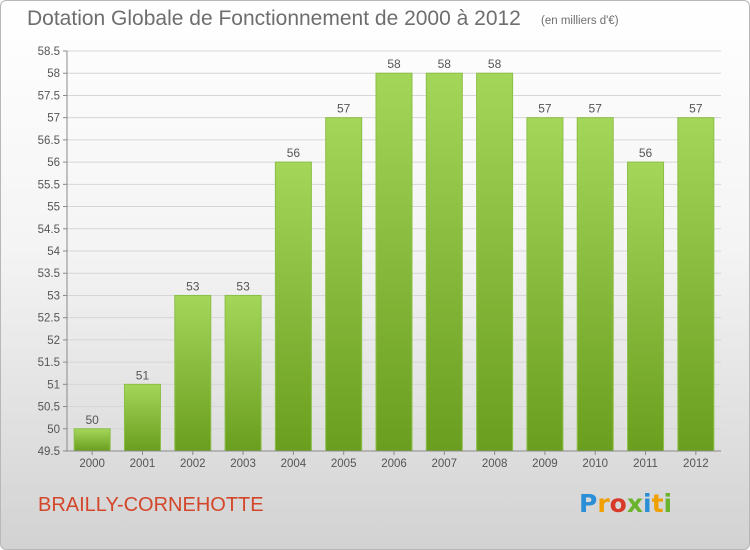 The image size is (750, 550). What do you see at coordinates (49, 363) in the screenshot?
I see `y-tick-label: 51.5` at bounding box center [49, 363].